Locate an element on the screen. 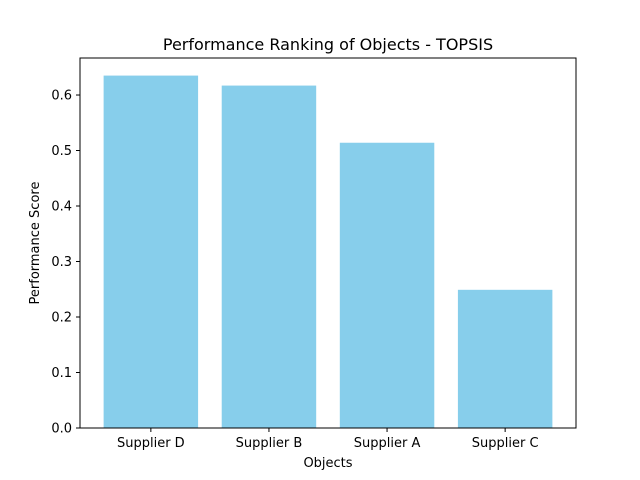 Image resolution: width=640 pixels, height=480 pixels. chart-title: Performance Ranking of Objects - TOPSIS is located at coordinates (328, 44).